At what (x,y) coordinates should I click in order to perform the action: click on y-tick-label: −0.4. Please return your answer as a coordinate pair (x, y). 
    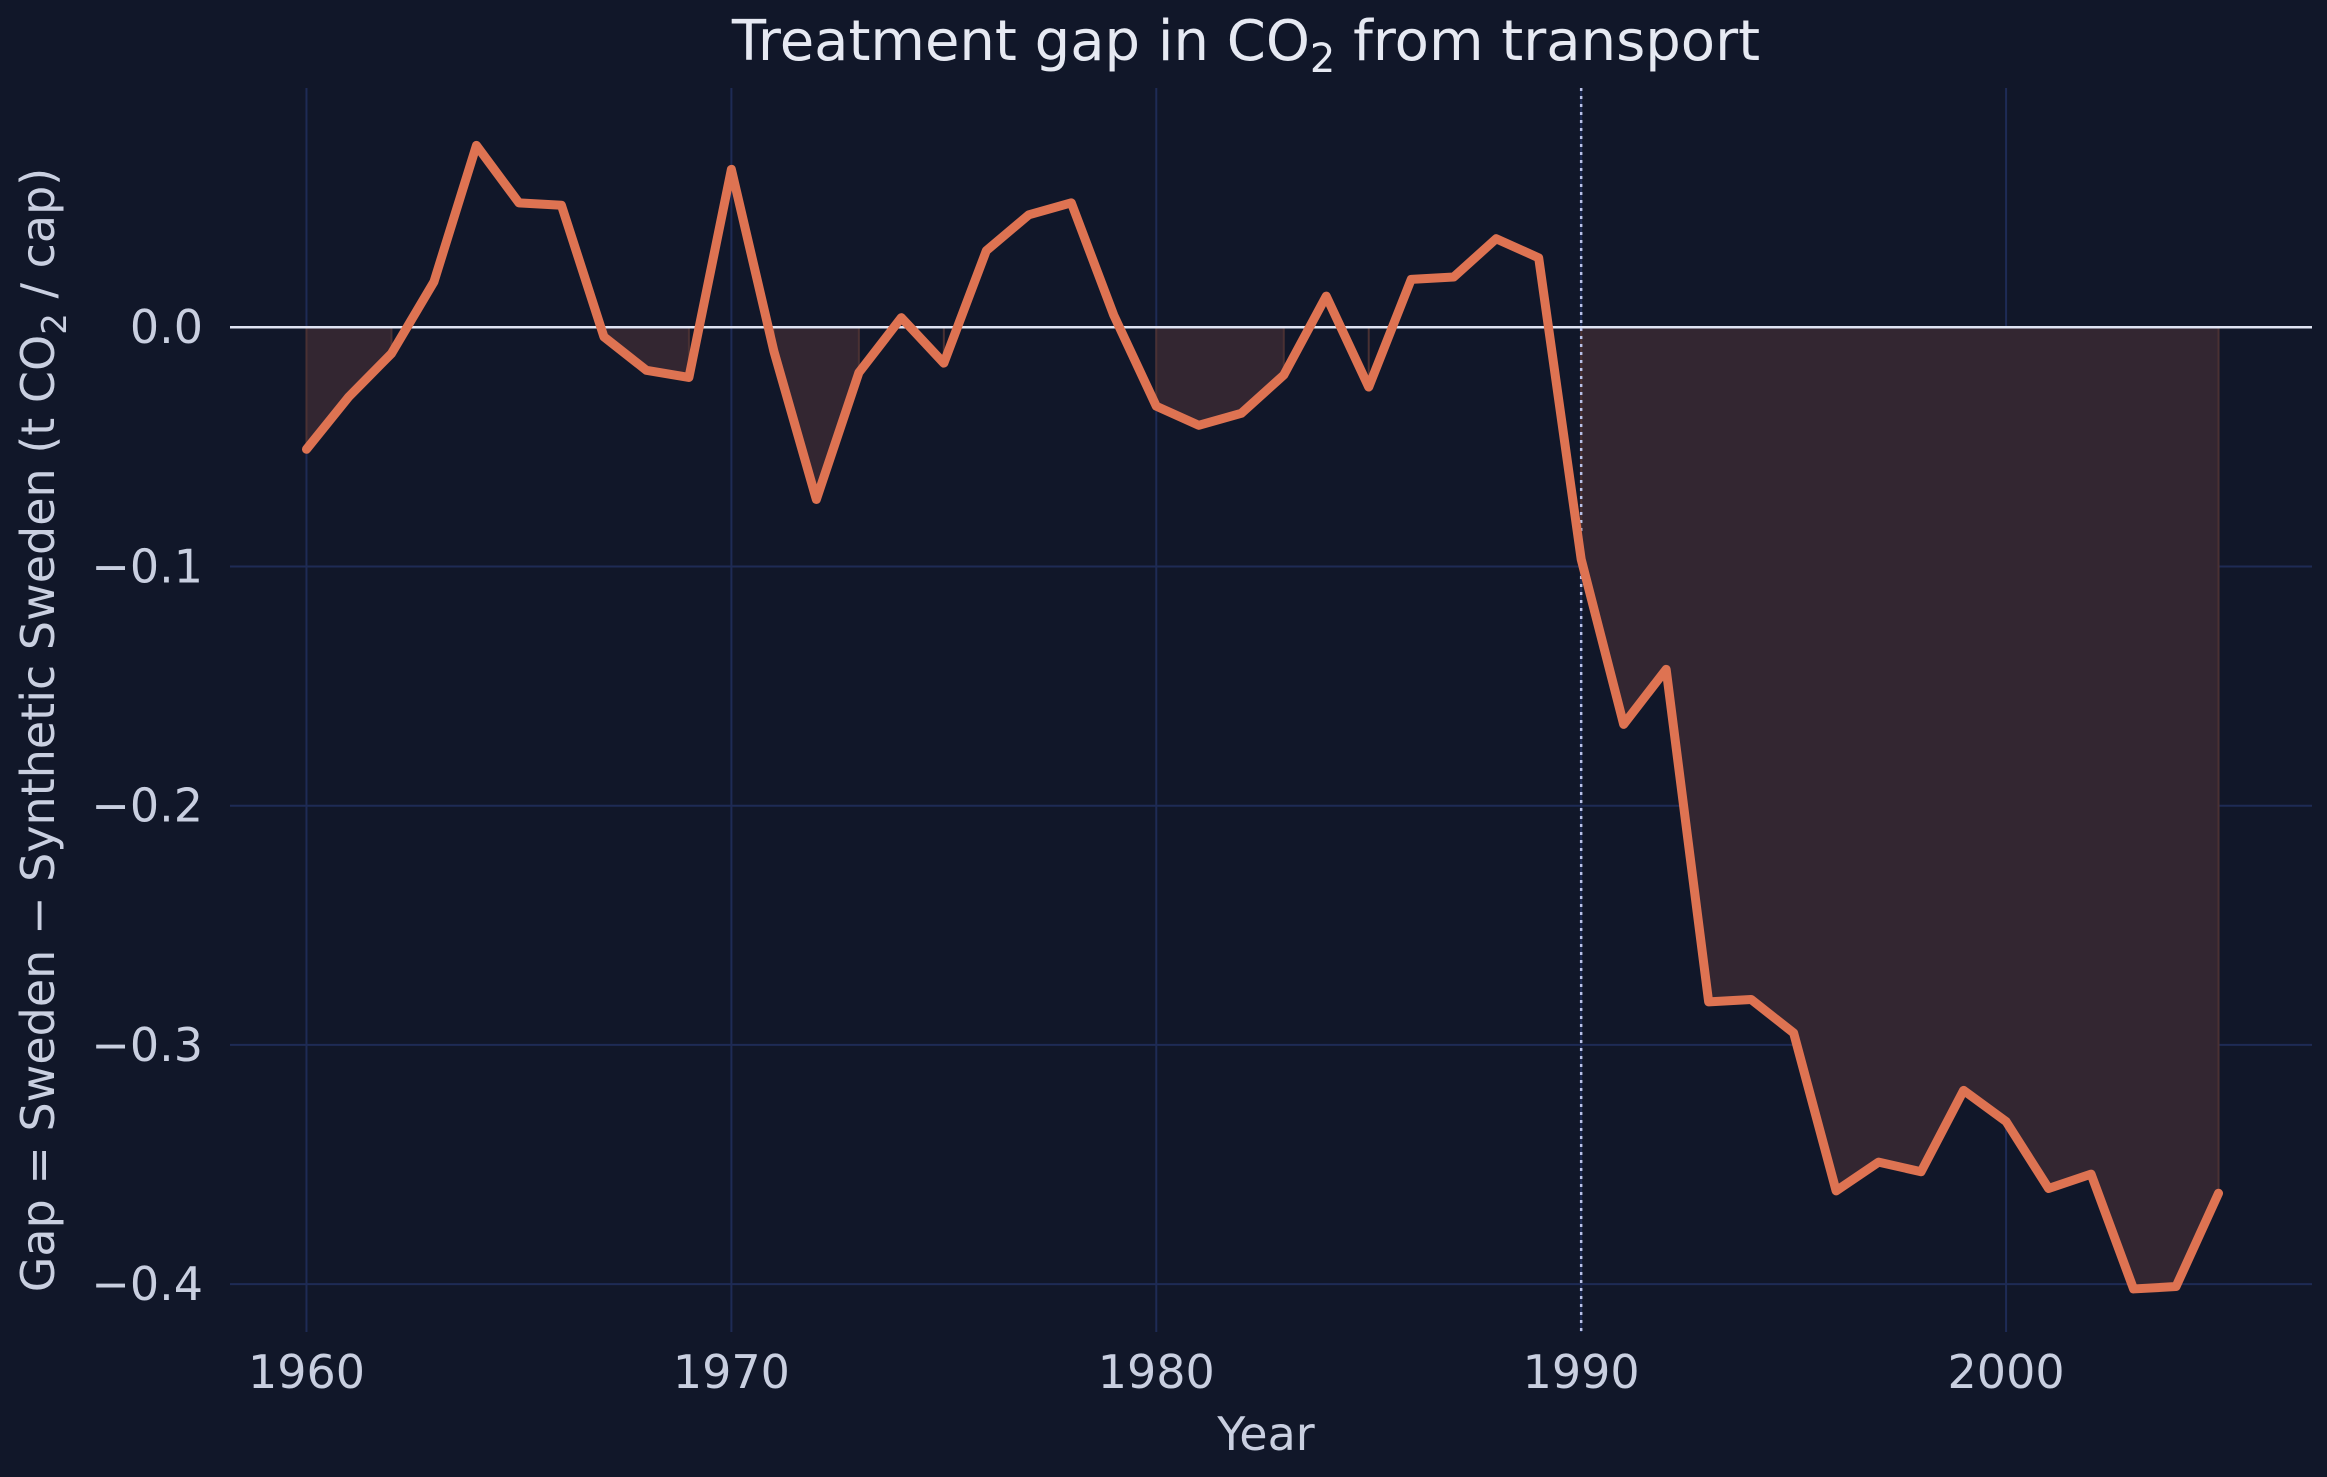
    Looking at the image, I should click on (147, 1284).